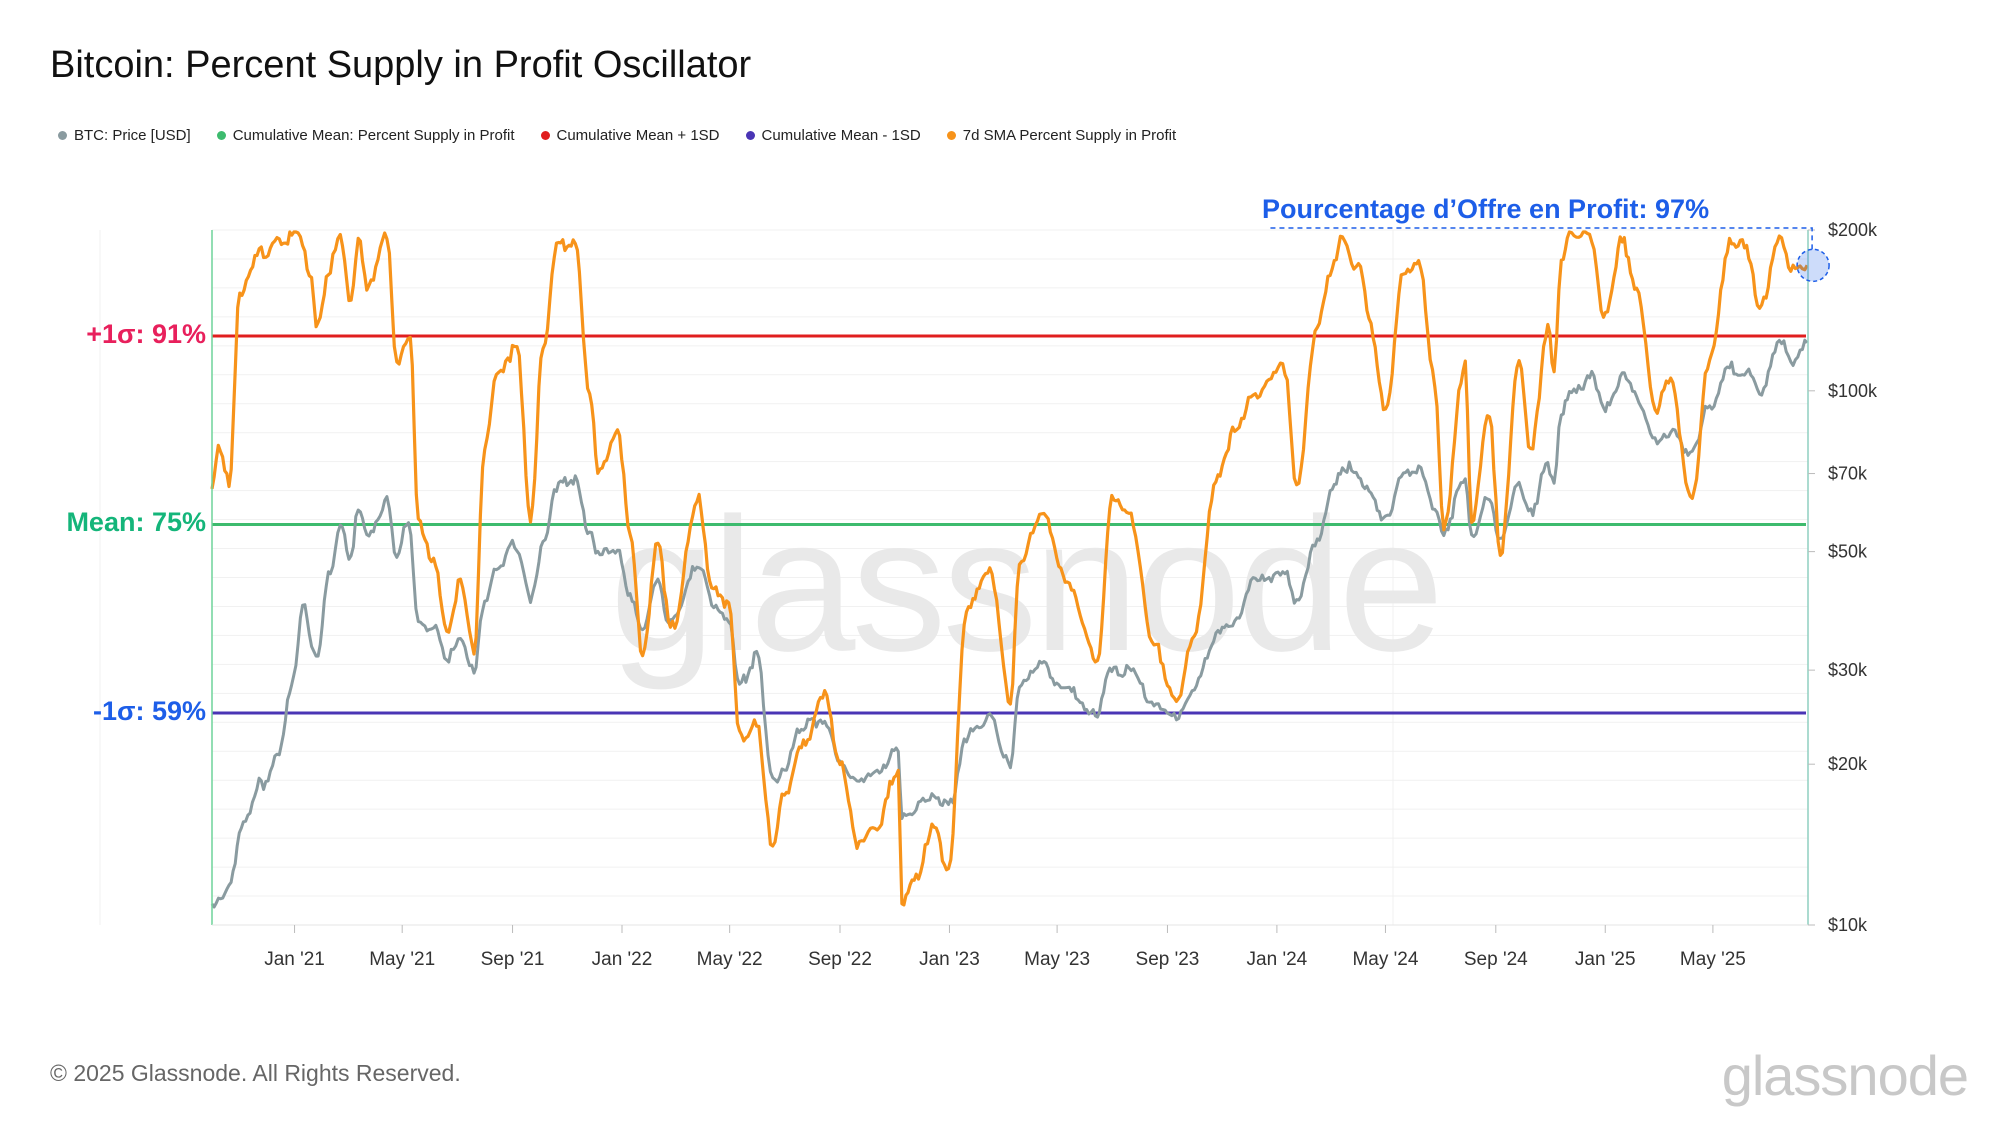  I want to click on y-tick-label: $100k, so click(1853, 391).